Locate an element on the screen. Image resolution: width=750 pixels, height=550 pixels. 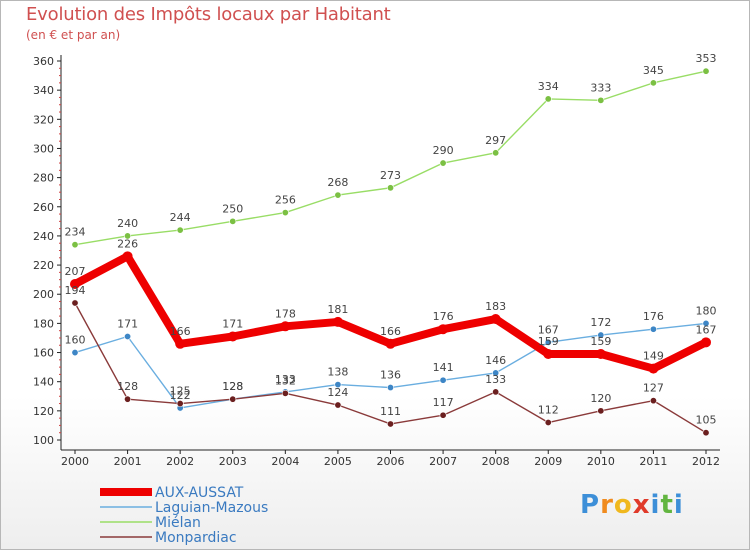
y-tick-label: 300 is located at coordinates (43, 148).